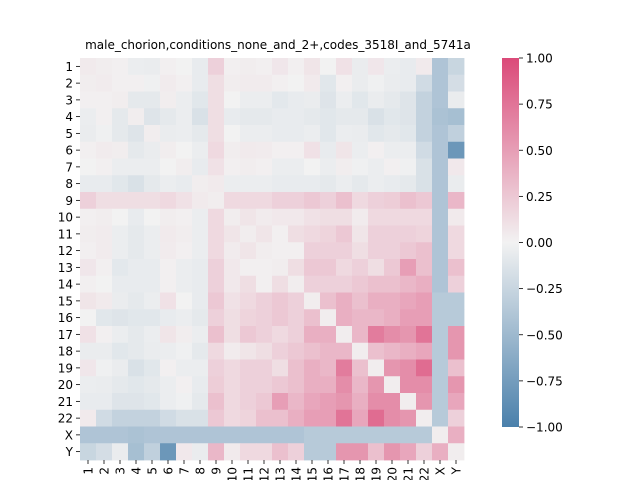  I want to click on heatmap-cell-17-X, so click(440, 335).